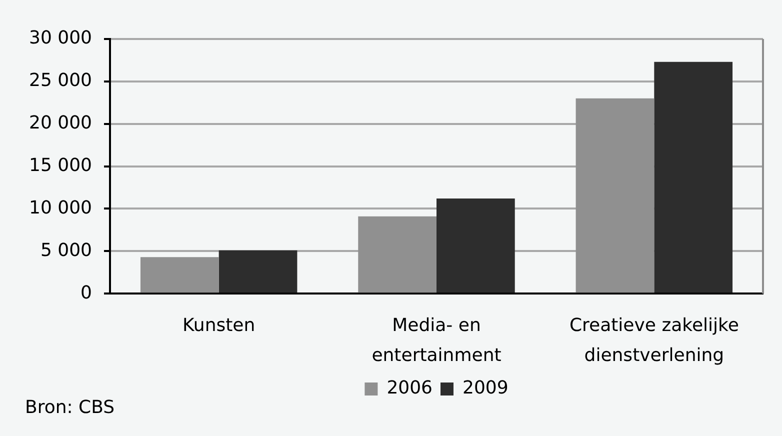 This screenshot has width=782, height=436. I want to click on y-tick-label: 5 000, so click(66, 250).